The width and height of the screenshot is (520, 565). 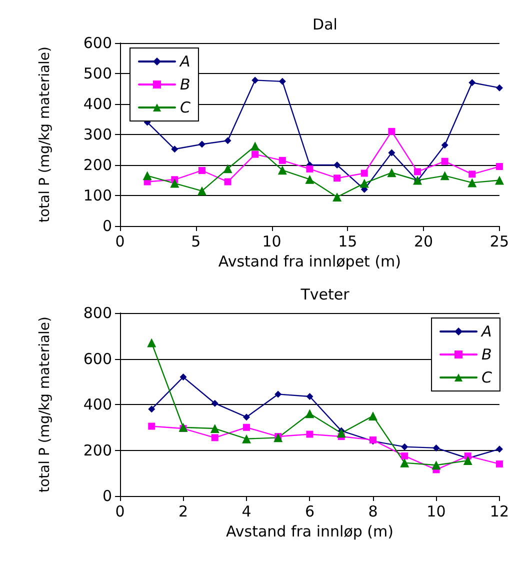 What do you see at coordinates (325, 25) in the screenshot?
I see `chart-title: Dal` at bounding box center [325, 25].